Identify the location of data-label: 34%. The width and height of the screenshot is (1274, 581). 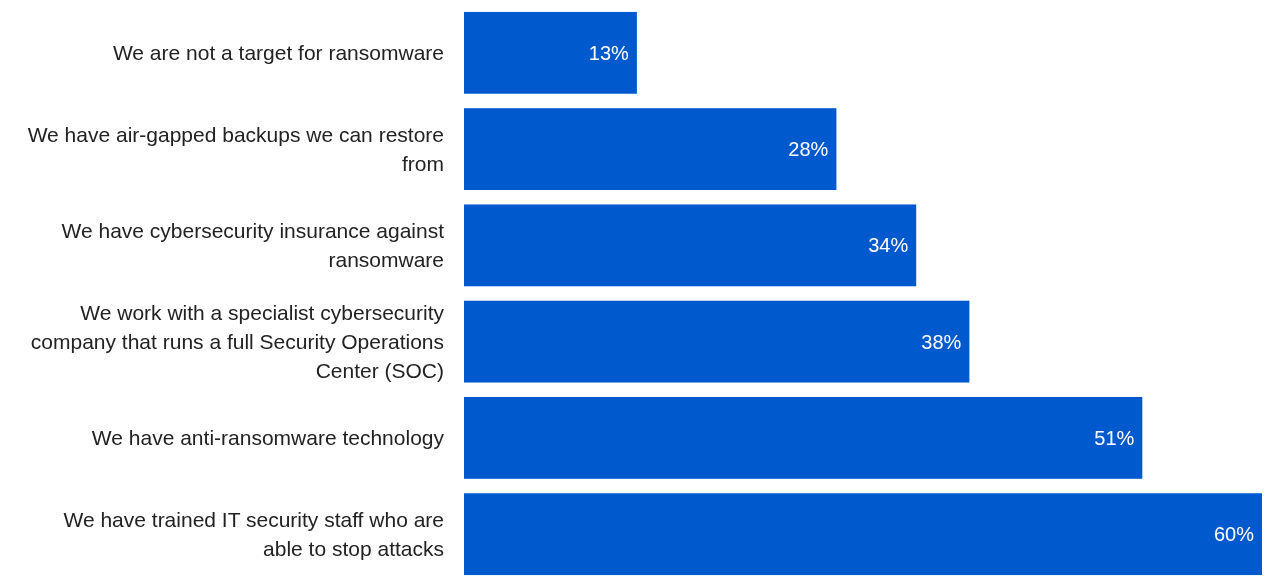
(888, 245).